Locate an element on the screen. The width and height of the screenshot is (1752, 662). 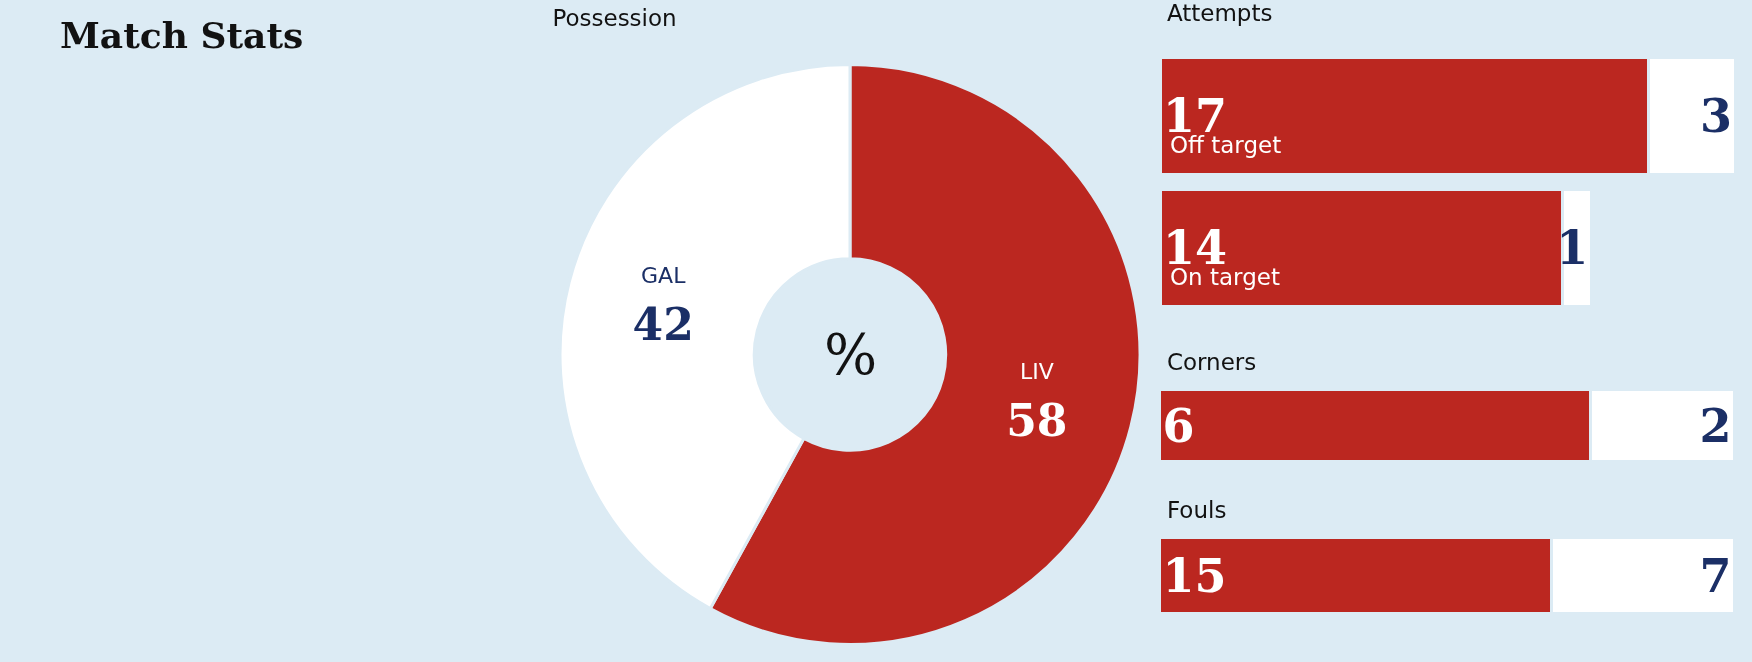
chart-title: Attempts is located at coordinates (1219, 13).